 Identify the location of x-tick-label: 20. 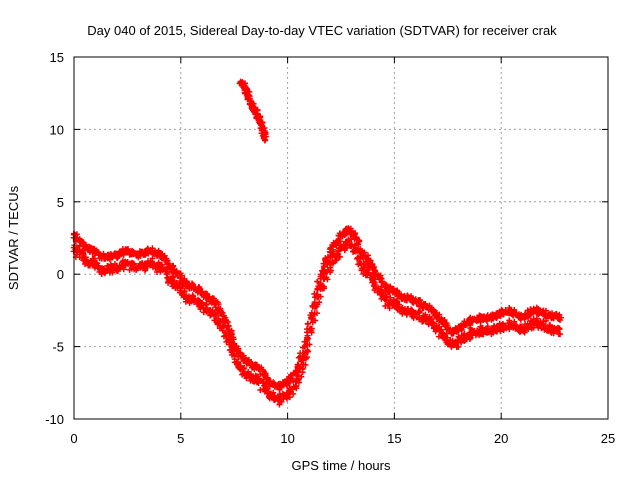
(501, 438).